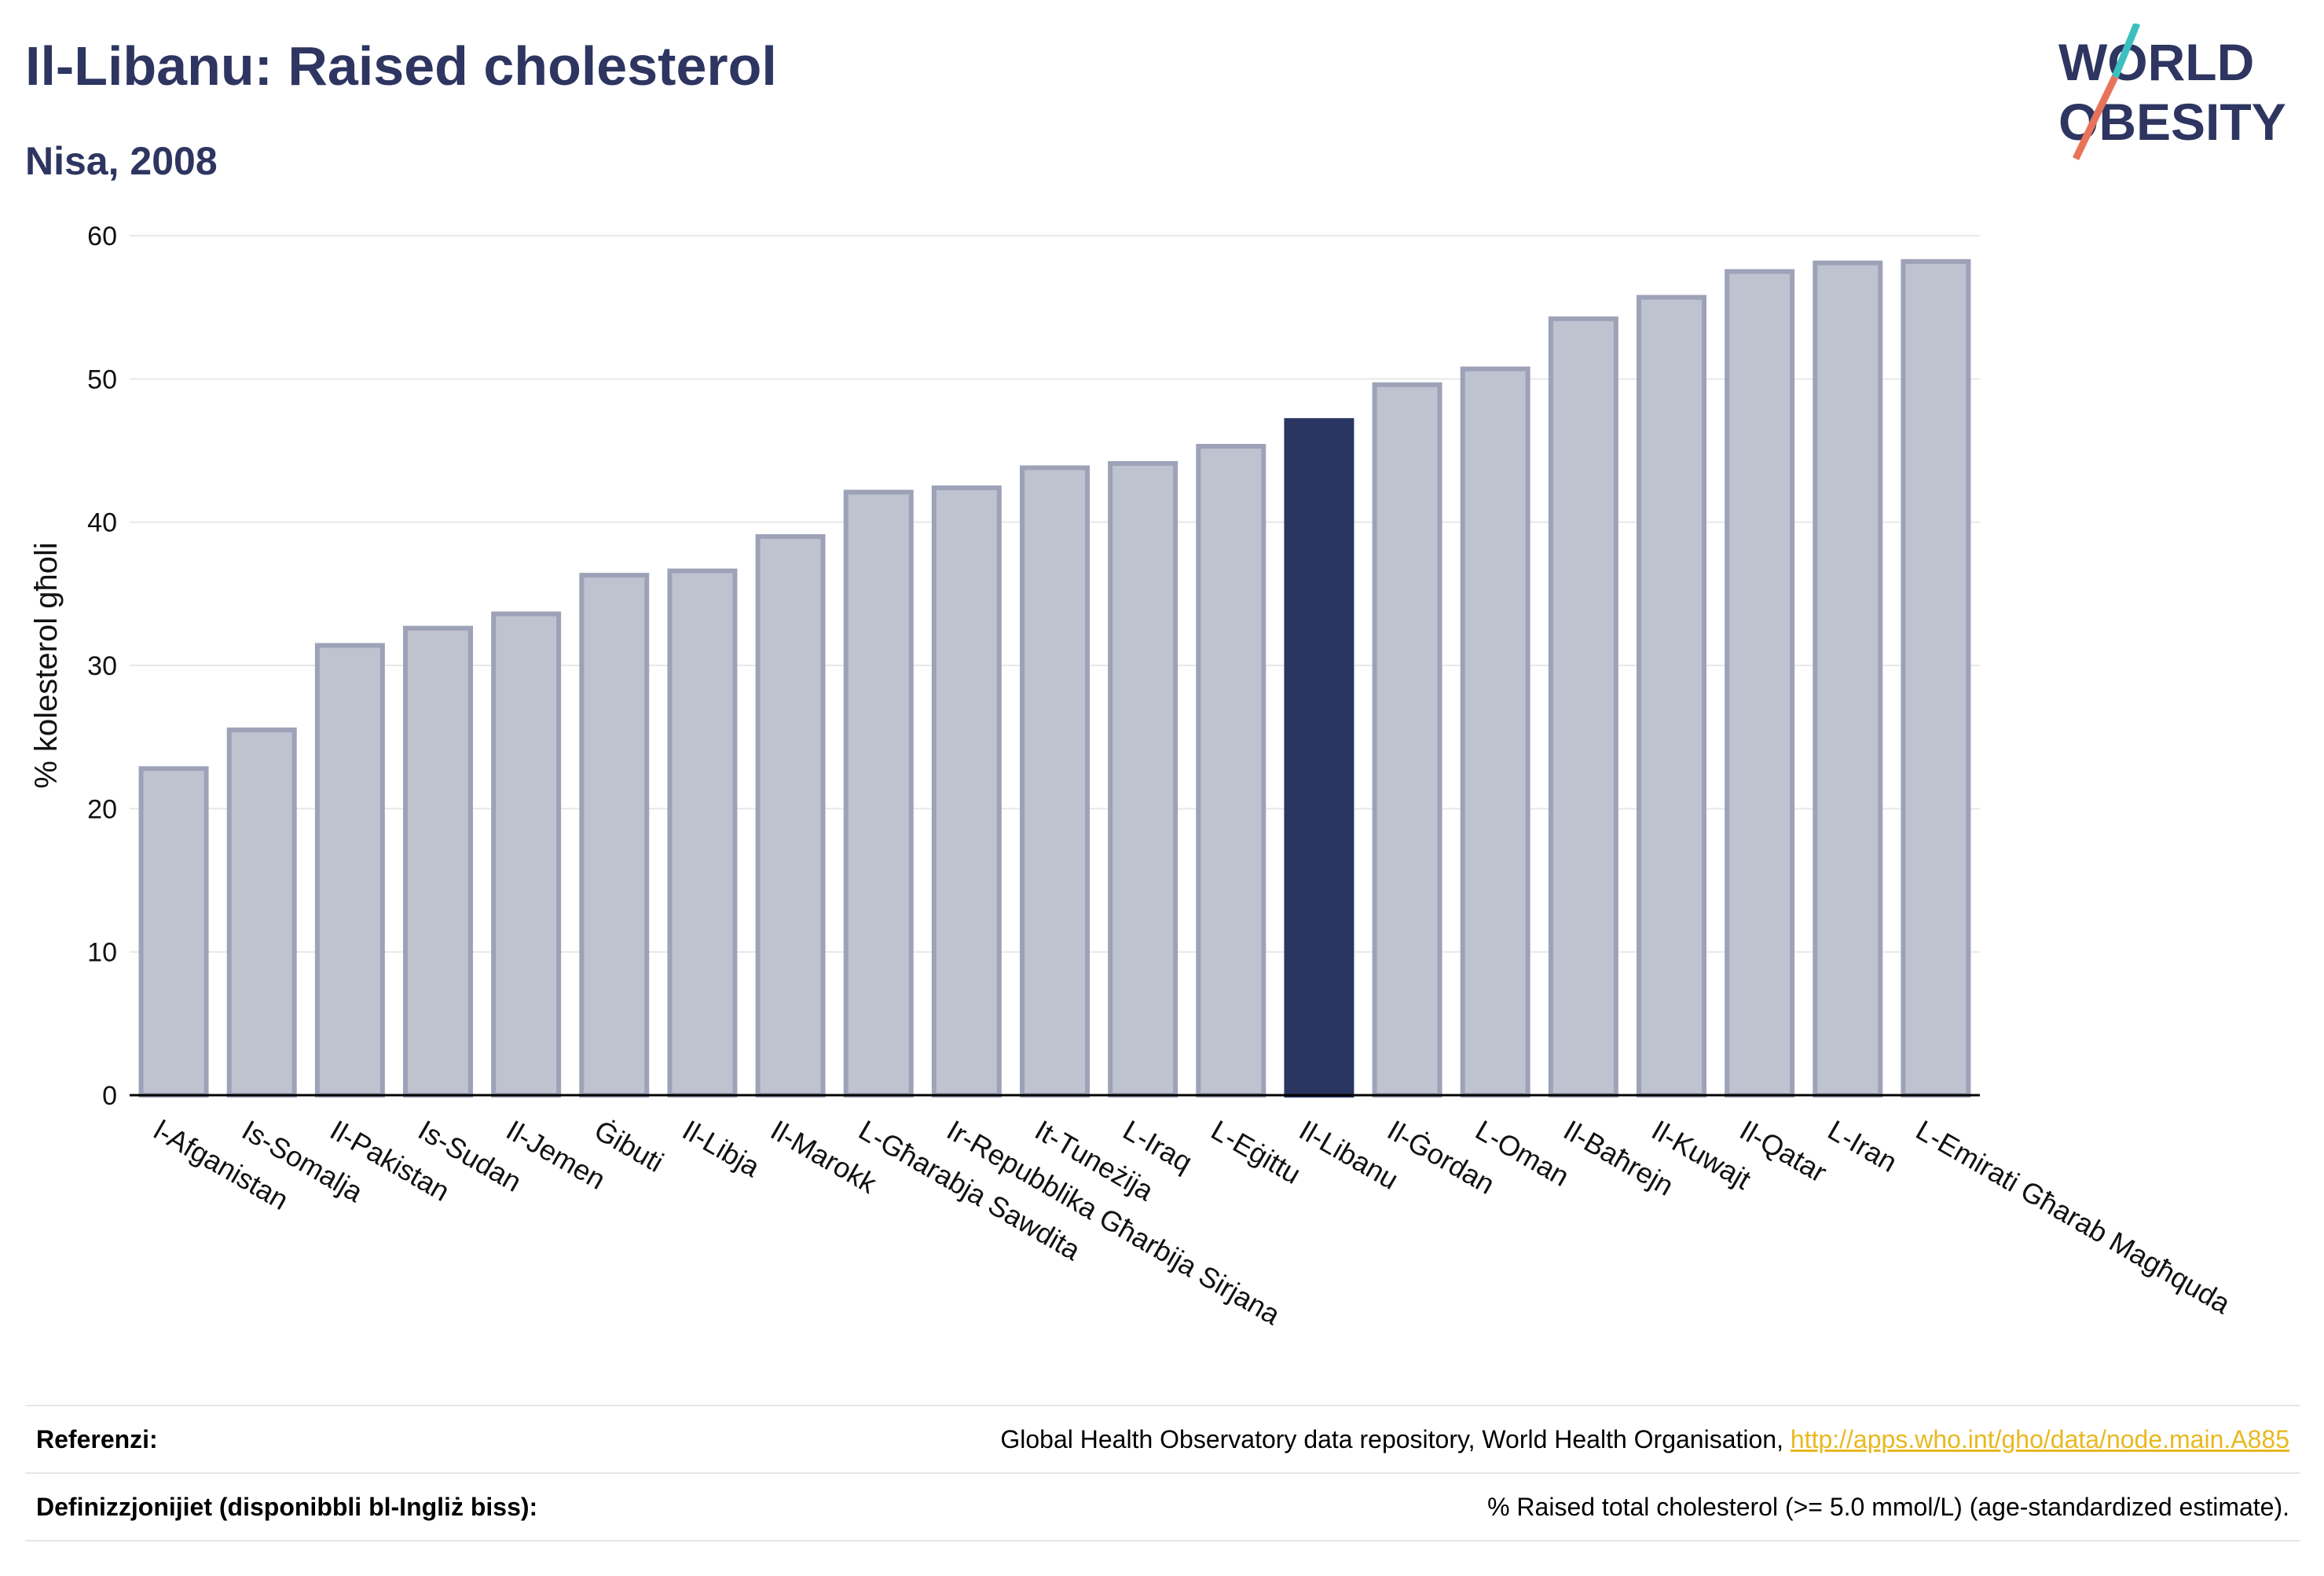 Image resolution: width=2324 pixels, height=1576 pixels. What do you see at coordinates (102, 809) in the screenshot?
I see `y-tick-label-20: 20` at bounding box center [102, 809].